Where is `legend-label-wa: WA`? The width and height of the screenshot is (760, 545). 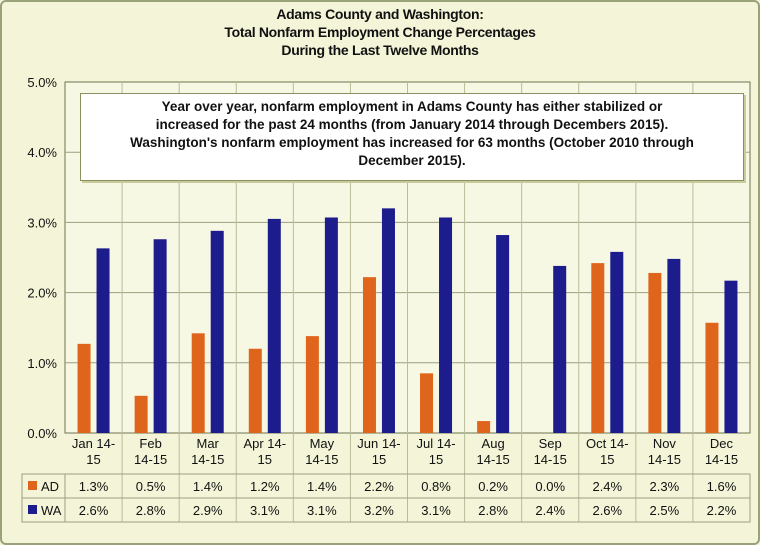
legend-label-wa: WA is located at coordinates (51, 510).